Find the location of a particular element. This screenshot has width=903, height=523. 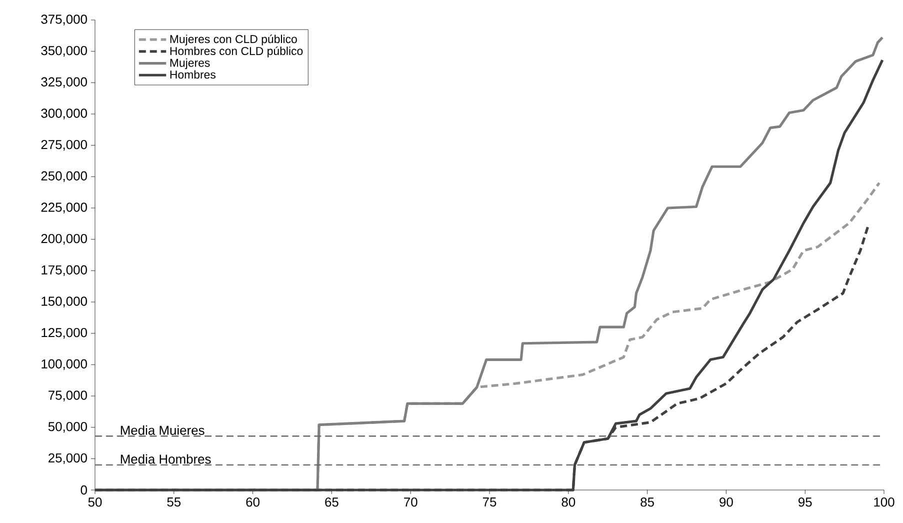

ref-line-label: Media Hombres is located at coordinates (165, 459).